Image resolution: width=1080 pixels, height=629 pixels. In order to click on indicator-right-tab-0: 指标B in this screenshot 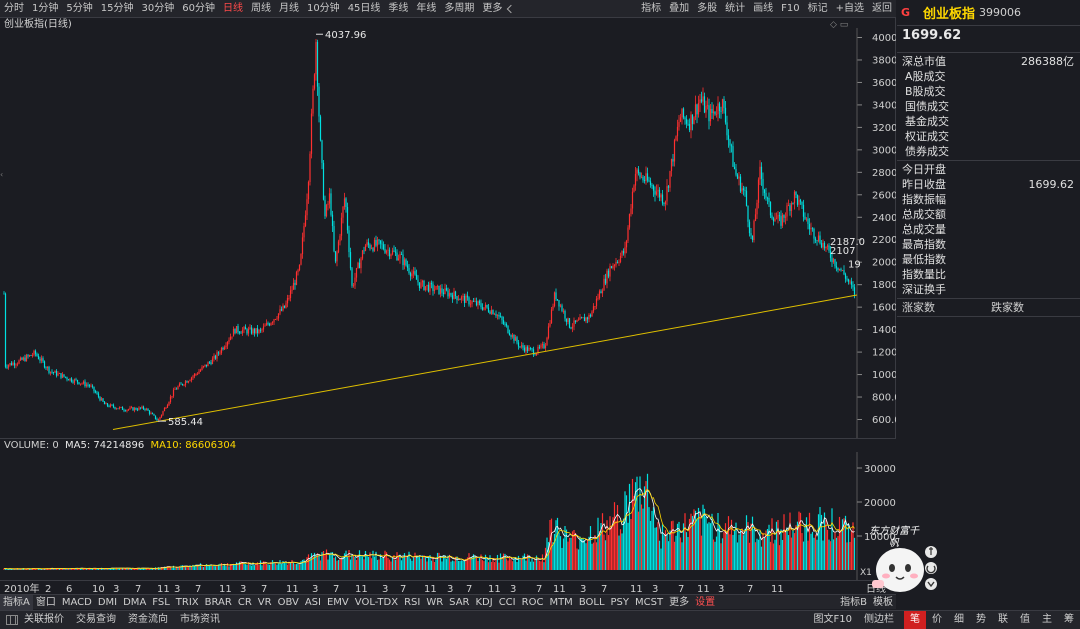, I will do `click(853, 602)`.